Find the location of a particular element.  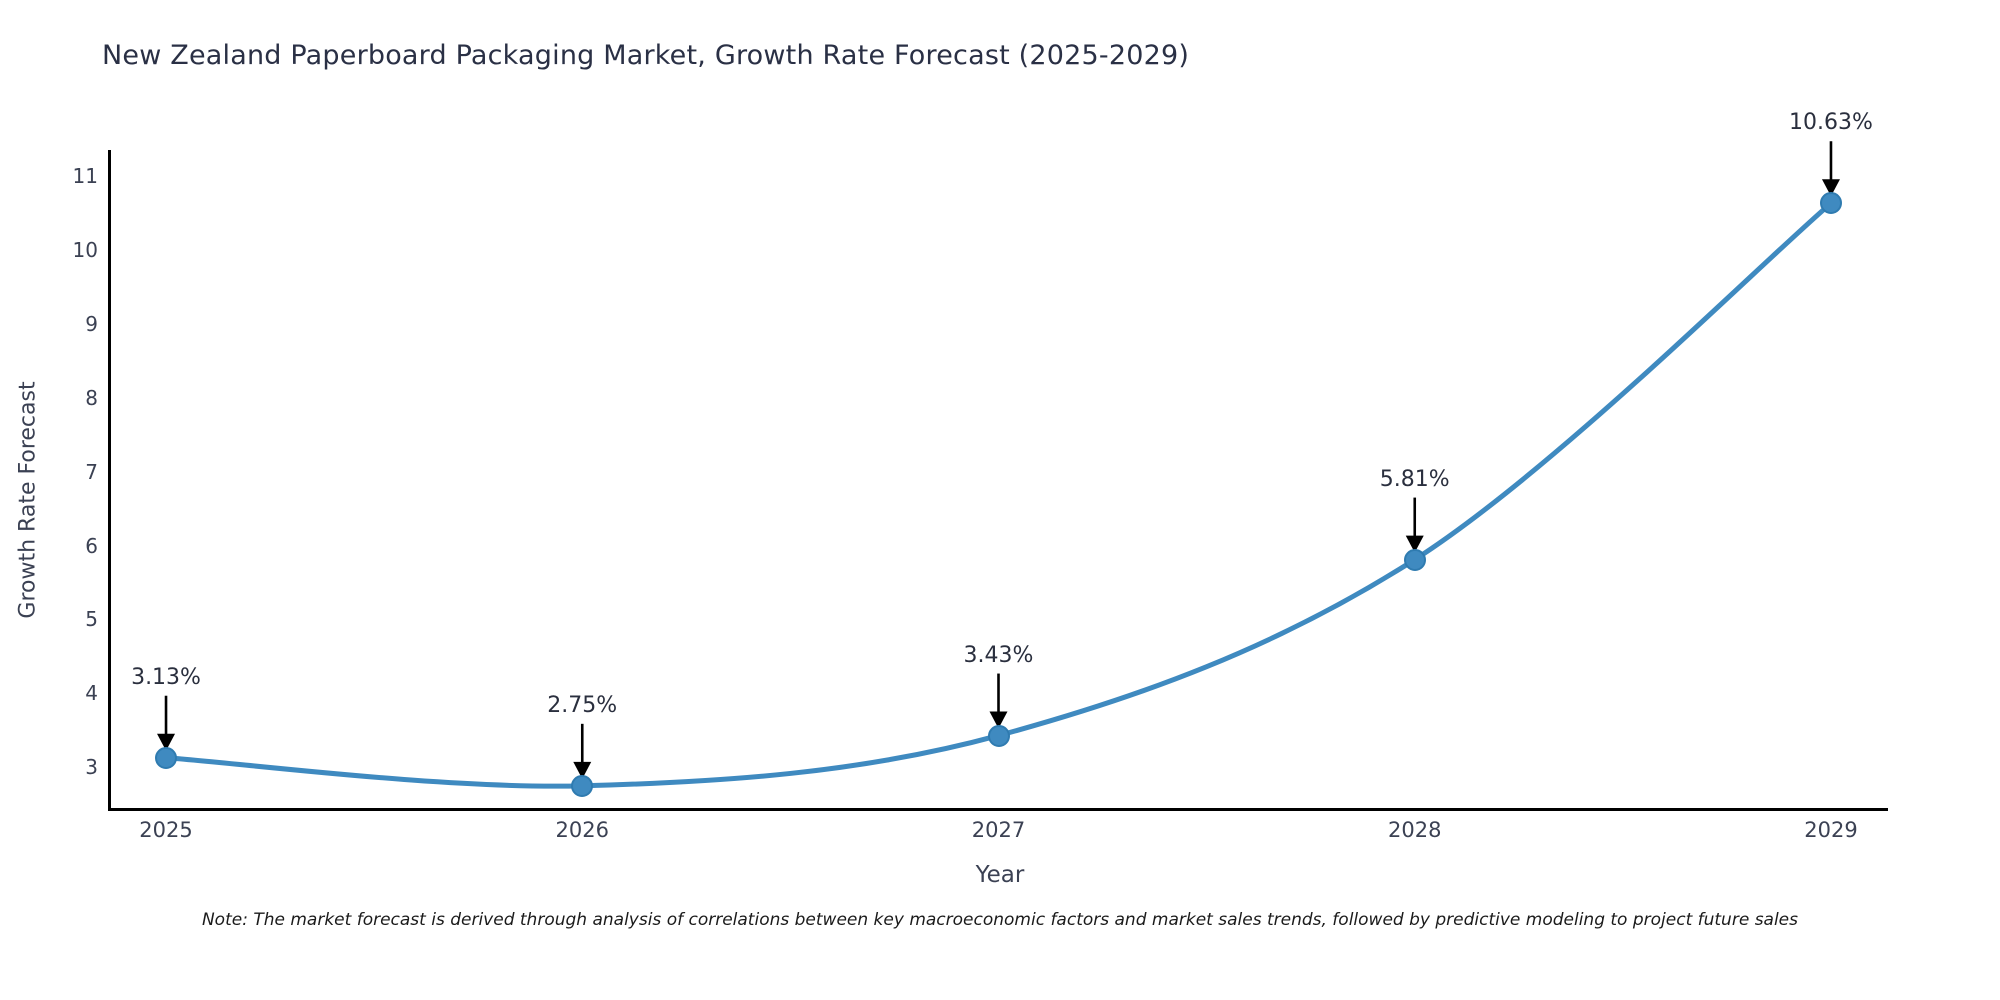

data-point-value-label: 3.13% is located at coordinates (166, 677).